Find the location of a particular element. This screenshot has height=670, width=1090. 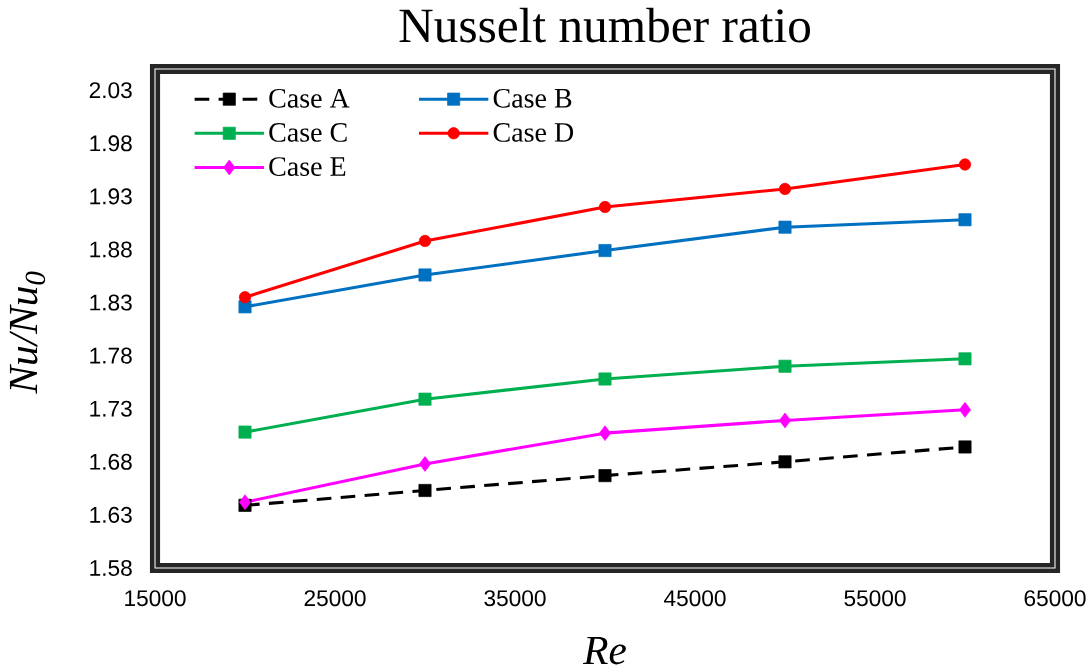

y-tick-label: 1.68 is located at coordinates (111, 461).